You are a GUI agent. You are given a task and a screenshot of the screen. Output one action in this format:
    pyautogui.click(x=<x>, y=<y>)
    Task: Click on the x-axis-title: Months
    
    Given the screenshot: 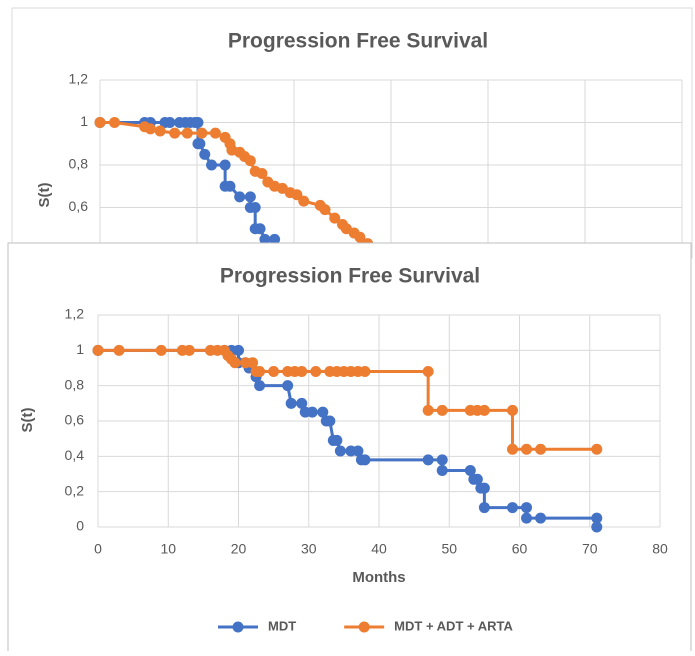 What is the action you would take?
    pyautogui.click(x=378, y=577)
    